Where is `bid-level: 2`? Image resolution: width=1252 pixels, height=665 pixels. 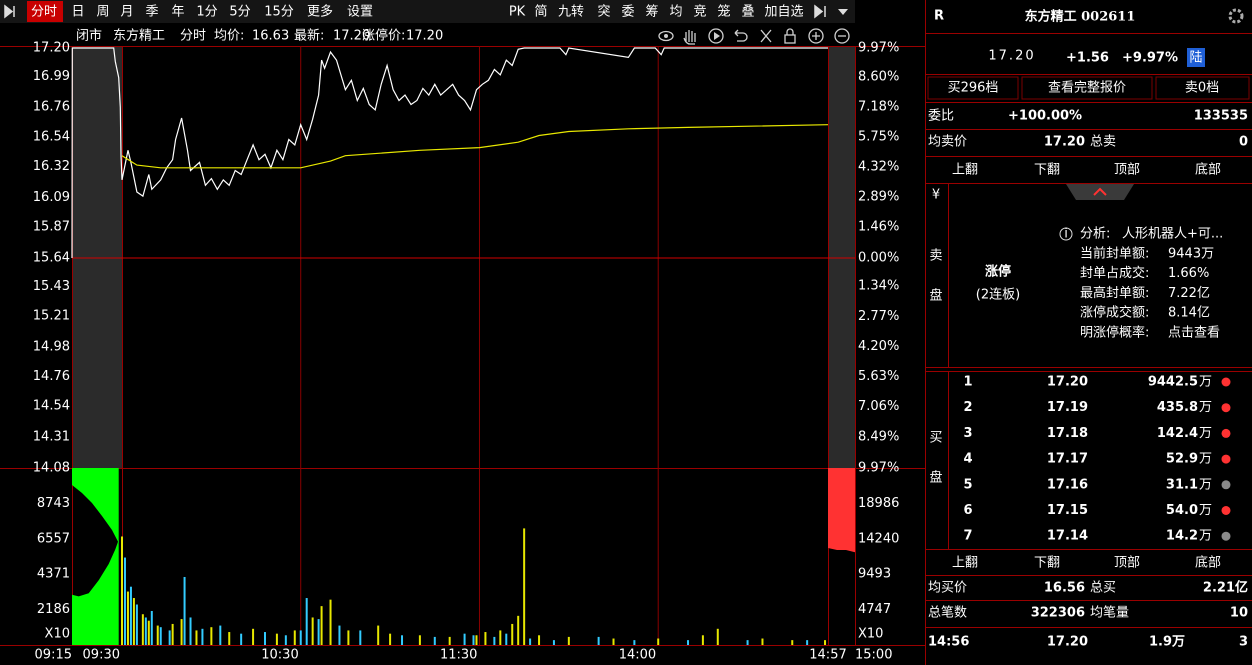 bid-level: 2 is located at coordinates (967, 407).